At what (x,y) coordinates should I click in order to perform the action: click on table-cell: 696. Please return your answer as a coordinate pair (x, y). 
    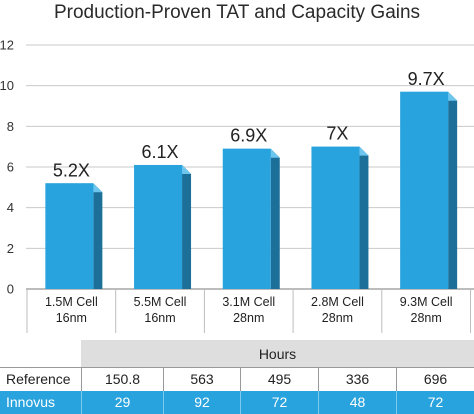
    Looking at the image, I should click on (435, 379).